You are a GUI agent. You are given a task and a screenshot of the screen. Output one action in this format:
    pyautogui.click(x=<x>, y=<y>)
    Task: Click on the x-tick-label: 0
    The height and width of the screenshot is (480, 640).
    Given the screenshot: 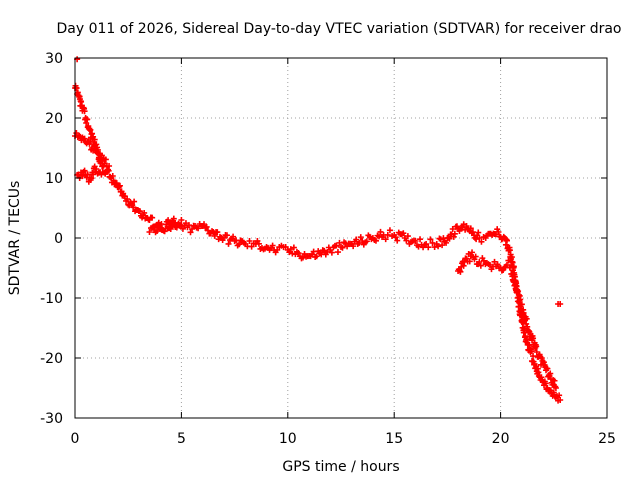 What is the action you would take?
    pyautogui.click(x=75, y=439)
    